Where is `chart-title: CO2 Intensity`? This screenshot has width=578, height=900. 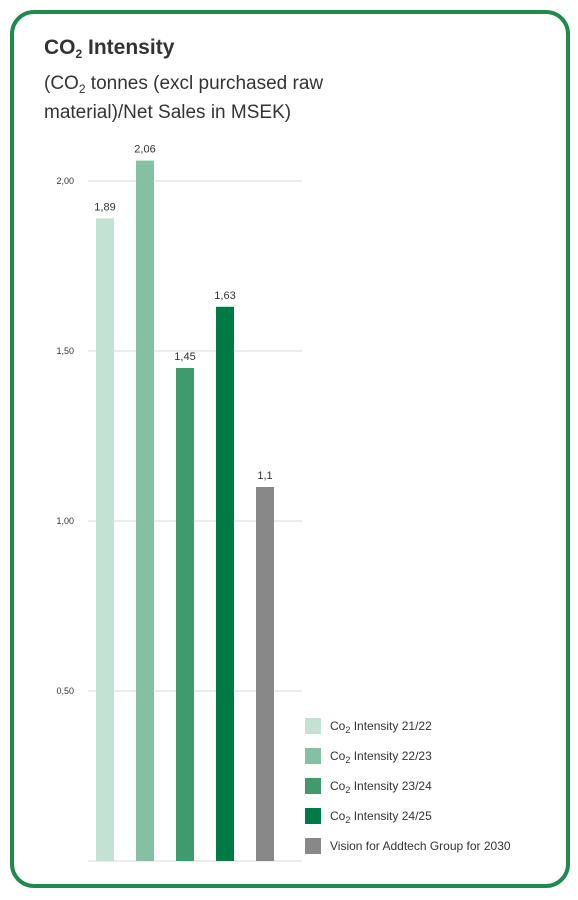
chart-title: CO2 Intensity is located at coordinates (109, 48).